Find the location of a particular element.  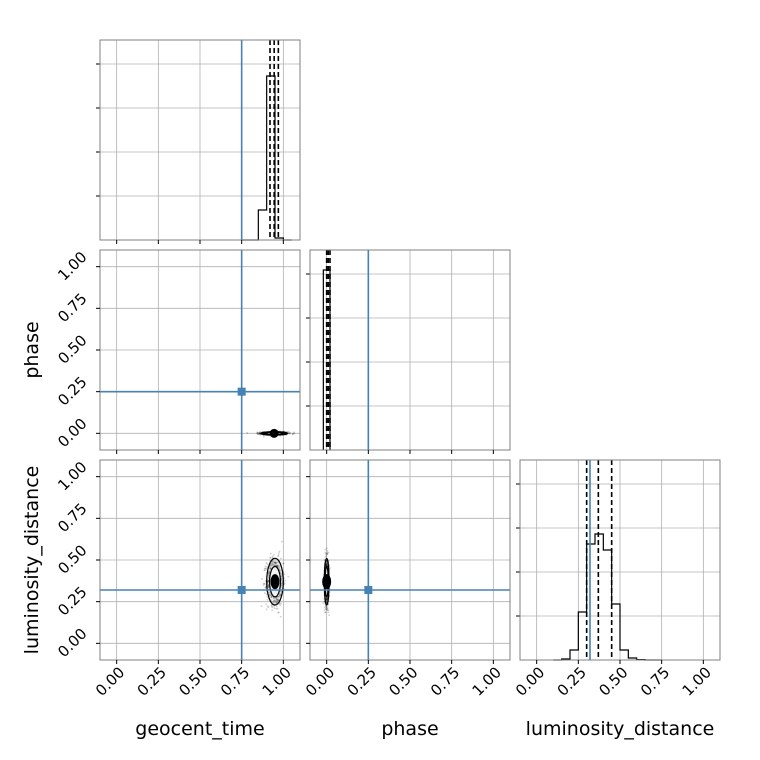

panel-geocent_time-luminosity_distance-ytick-label-3: 0.75 is located at coordinates (72, 518).